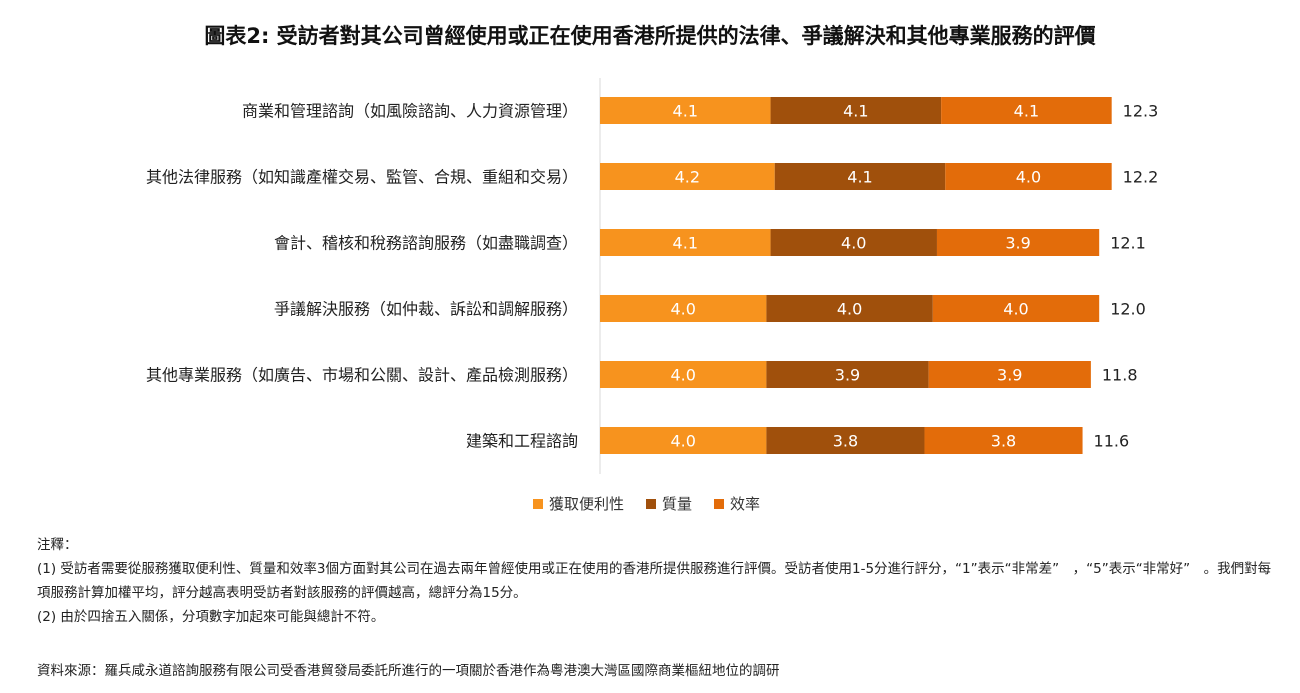  I want to click on notes-heading: 注釋：, so click(57, 545).